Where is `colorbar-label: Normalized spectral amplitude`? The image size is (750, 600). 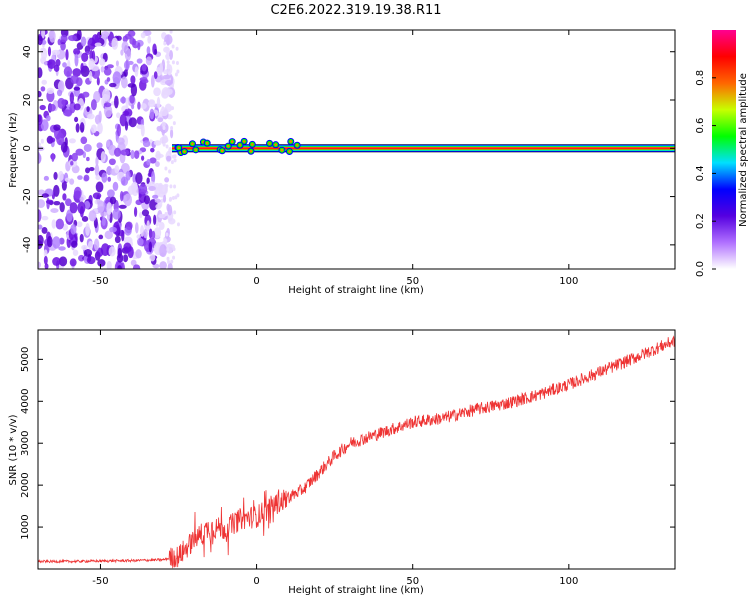
colorbar-label: Normalized spectral amplitude is located at coordinates (743, 150).